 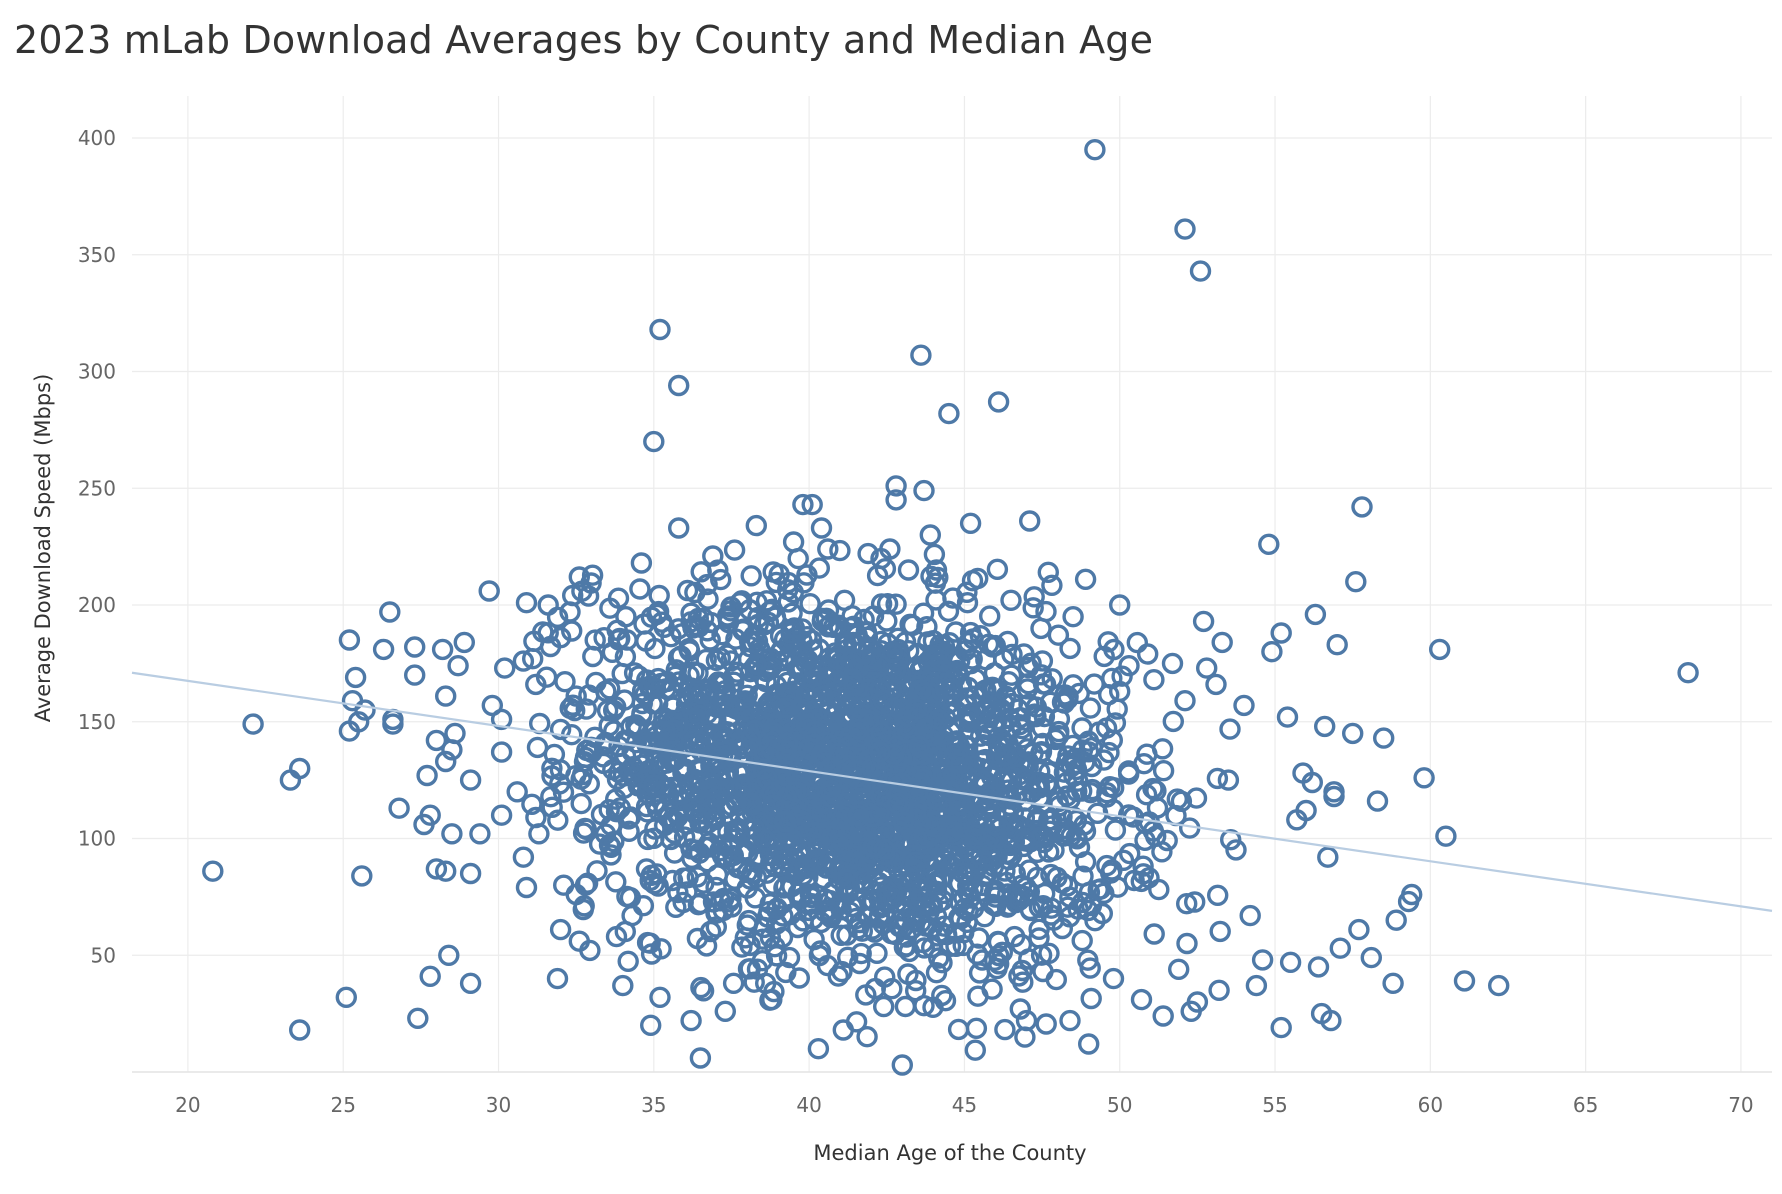 What do you see at coordinates (43, 548) in the screenshot?
I see `y-axis-title: Average Download Speed (Mbps)` at bounding box center [43, 548].